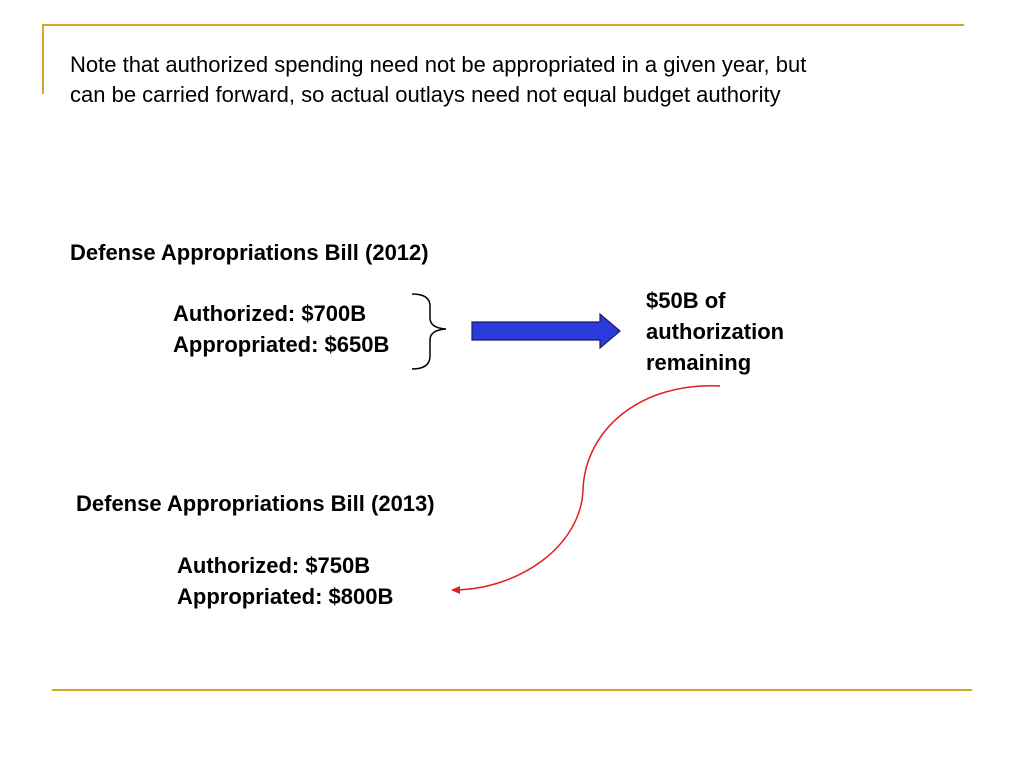  I want to click on remaining-authorization: $50B of authorization remaining, so click(715, 331).